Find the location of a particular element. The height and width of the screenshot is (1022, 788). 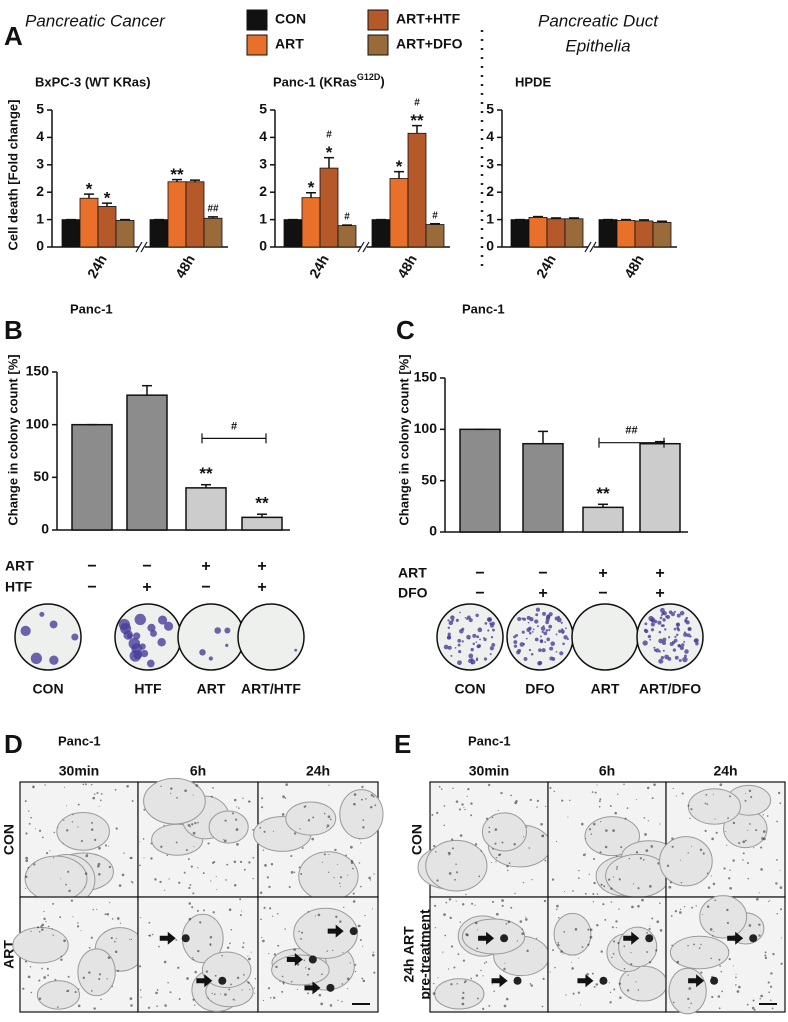

title-superscript: G12D is located at coordinates (369, 77).